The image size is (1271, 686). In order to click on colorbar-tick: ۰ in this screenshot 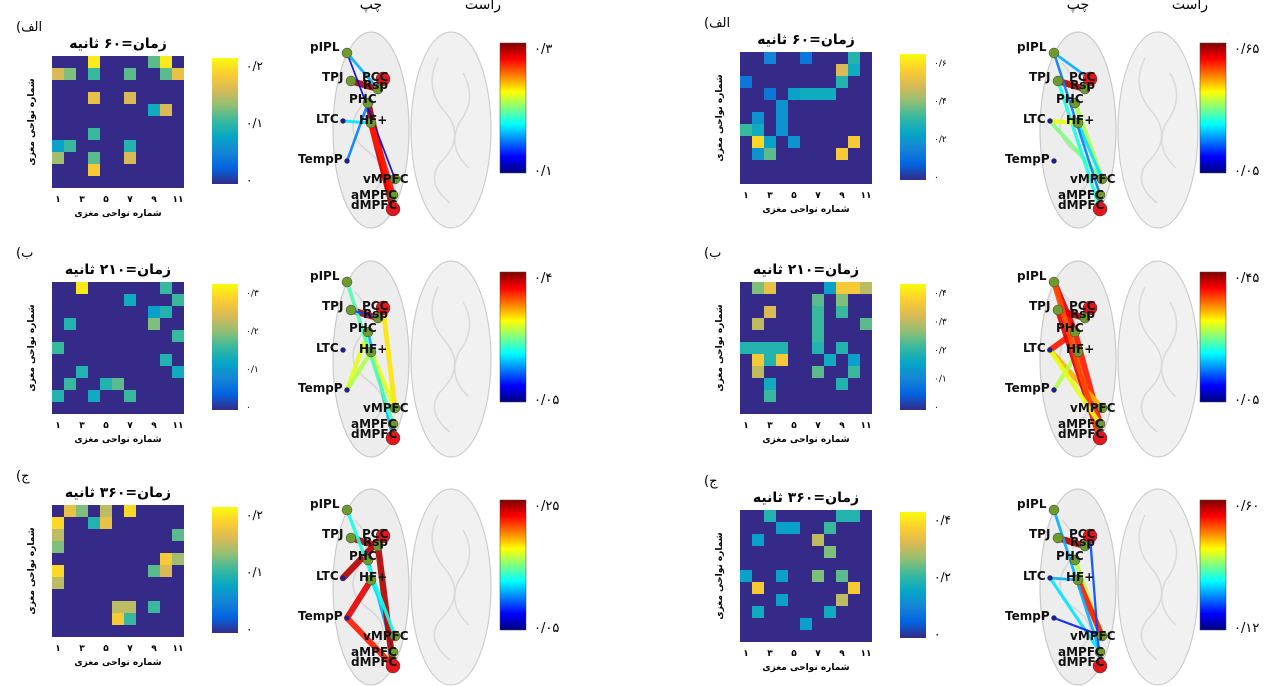, I will do `click(249, 629)`.